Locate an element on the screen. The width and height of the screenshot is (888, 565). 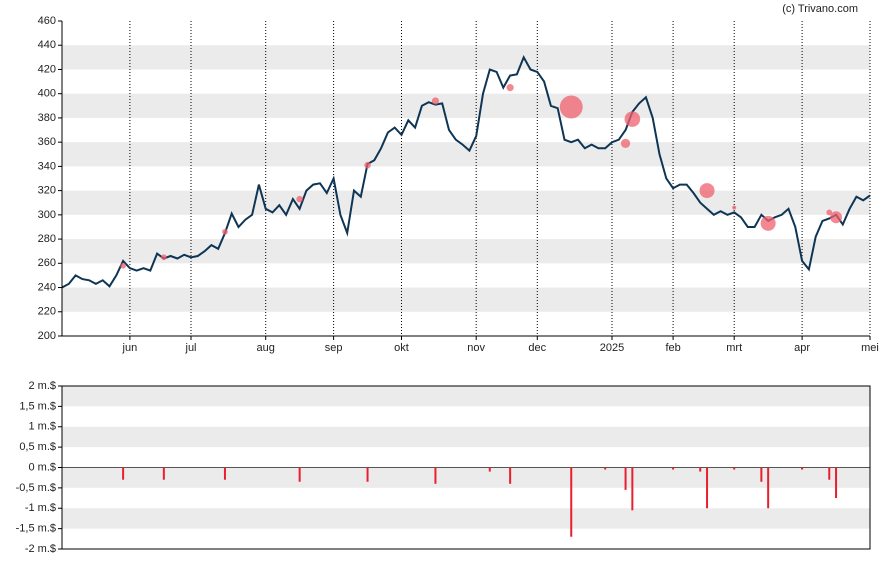
x-tick-label: okt is located at coordinates (401, 348).